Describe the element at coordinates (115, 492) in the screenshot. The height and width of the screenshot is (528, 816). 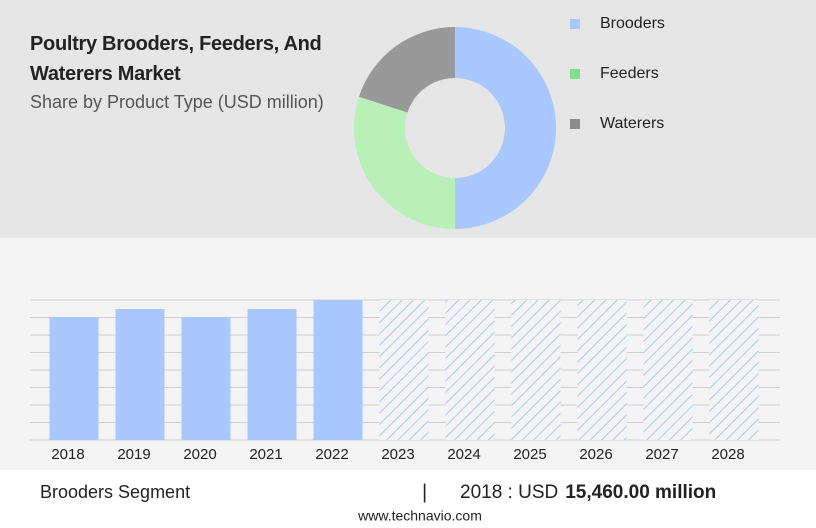
I see `segment-label: Brooders Segment` at that location.